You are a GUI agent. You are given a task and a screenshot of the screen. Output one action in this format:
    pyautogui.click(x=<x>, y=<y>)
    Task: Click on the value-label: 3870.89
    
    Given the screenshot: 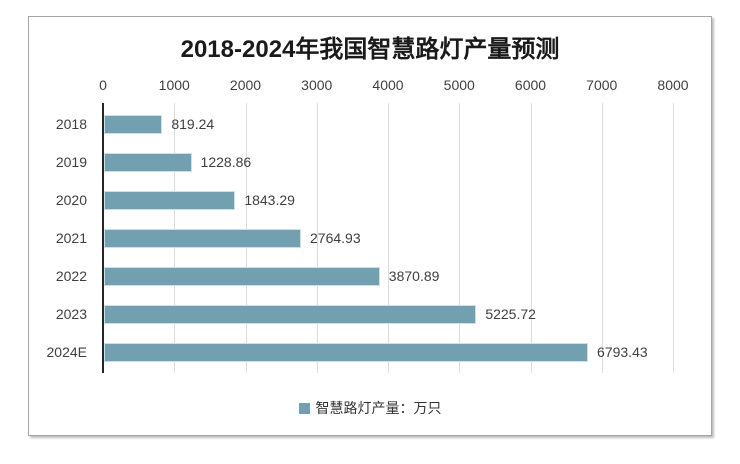 What is the action you would take?
    pyautogui.click(x=414, y=275)
    